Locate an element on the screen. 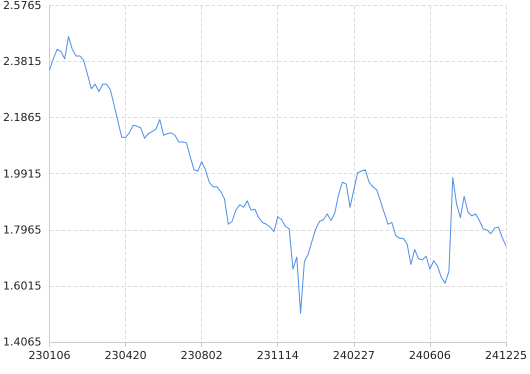  x-tick-label: 240606 is located at coordinates (429, 355).